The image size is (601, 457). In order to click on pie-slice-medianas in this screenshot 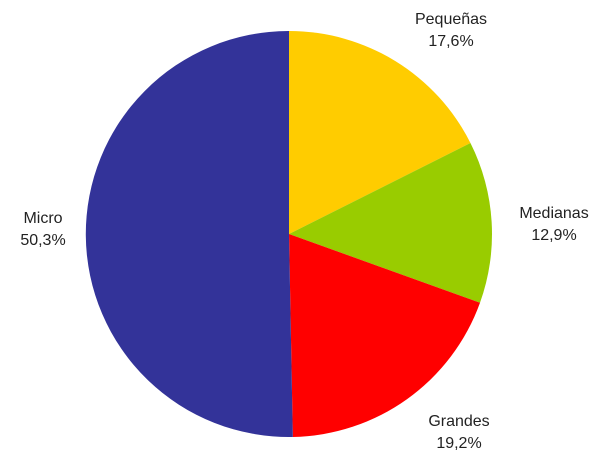, I will do `click(390, 222)`.